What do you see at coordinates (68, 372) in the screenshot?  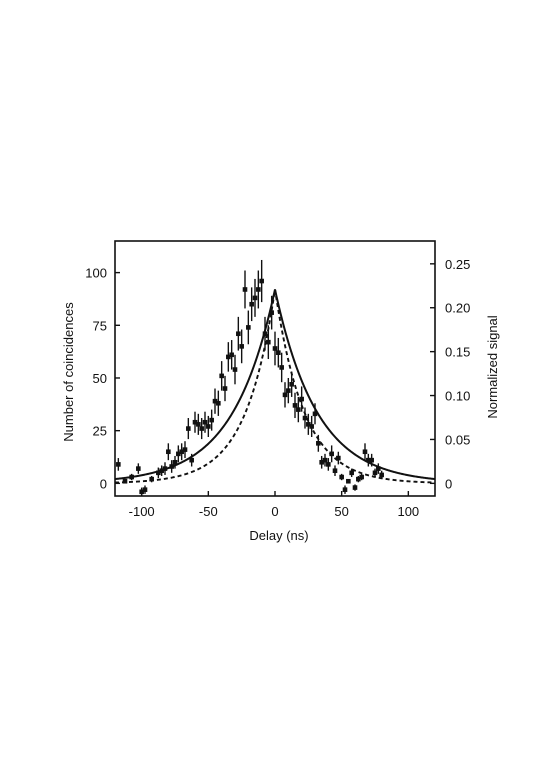 I see `y-axis-title: Number of coincidences` at bounding box center [68, 372].